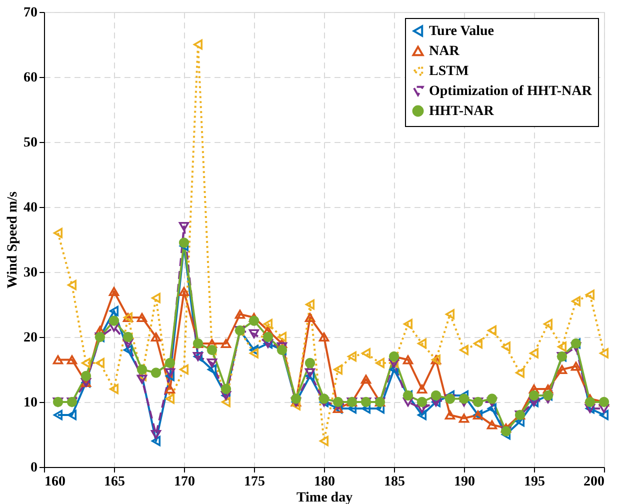  What do you see at coordinates (449, 71) in the screenshot?
I see `legend-label: LSTM` at bounding box center [449, 71].